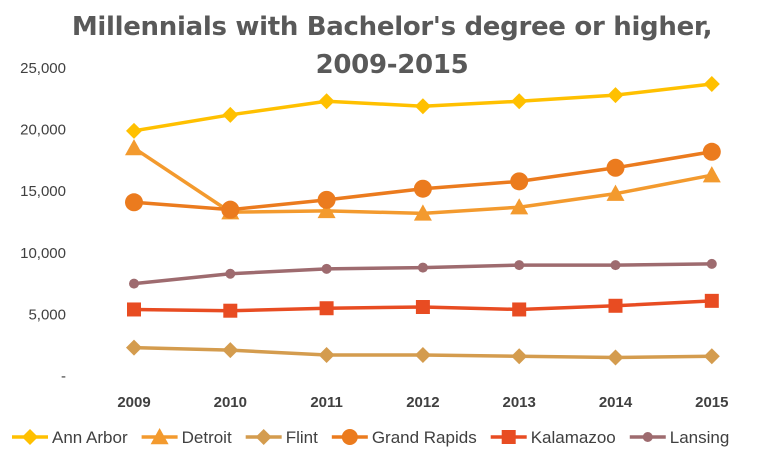 The image size is (772, 466). Describe the element at coordinates (424, 437) in the screenshot. I see `legend-label-grand-rapids: Grand Rapids` at that location.